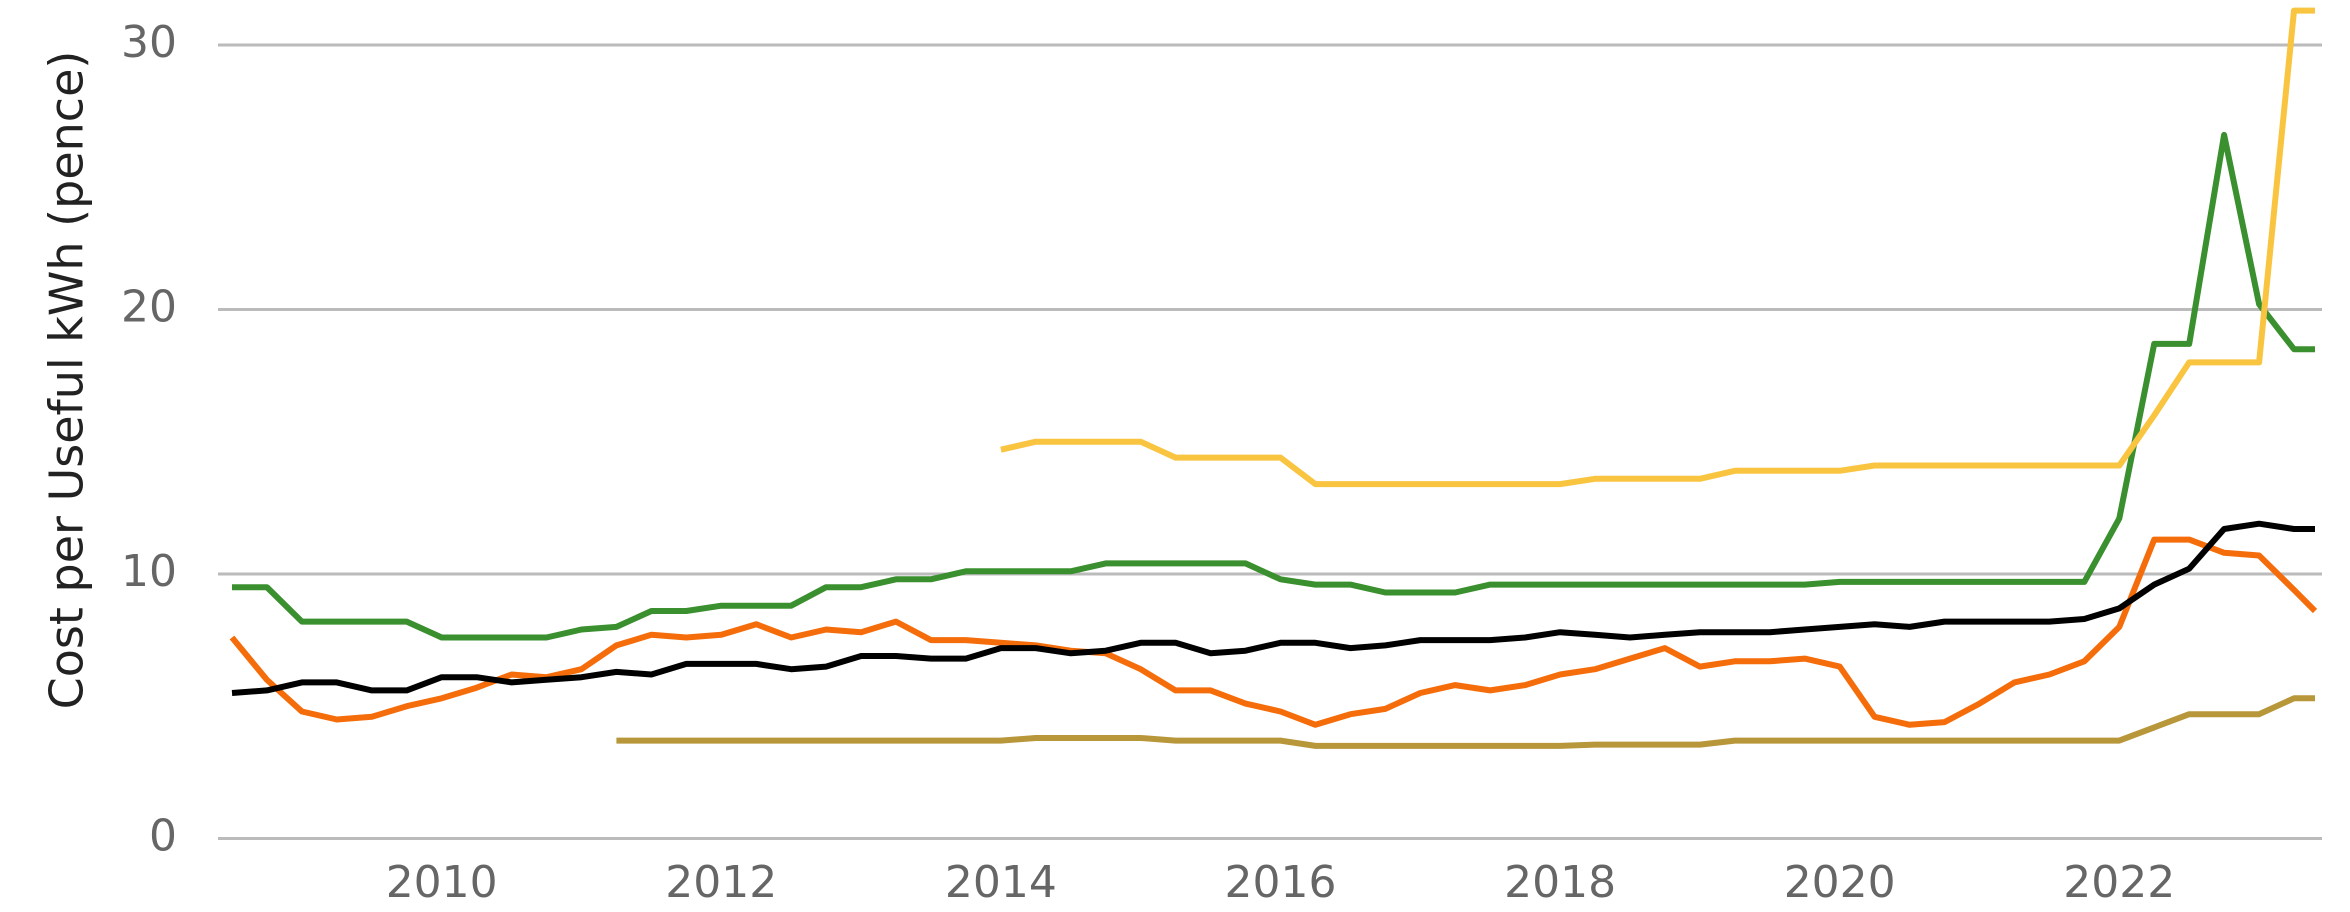  Describe the element at coordinates (163, 836) in the screenshot. I see `y-tick-label: 0` at that location.